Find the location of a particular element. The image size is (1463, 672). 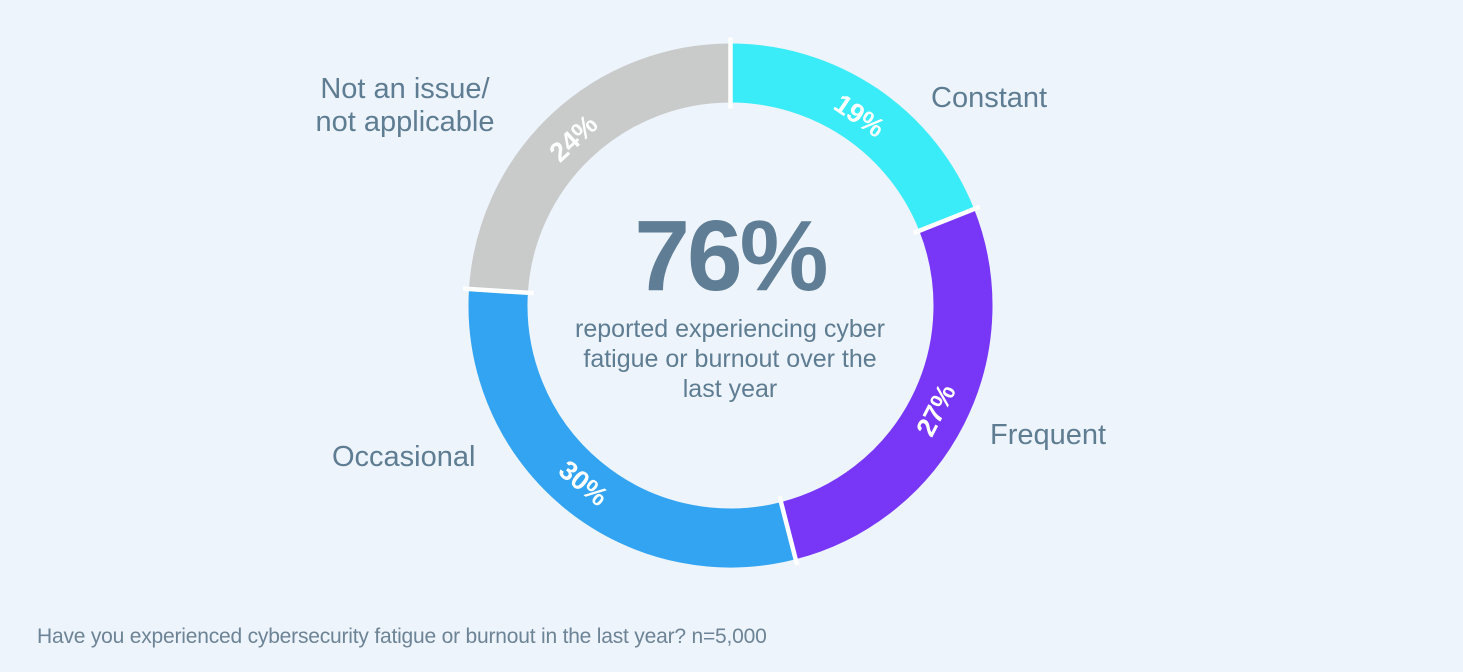

segment-label-constant: Constant is located at coordinates (989, 98).